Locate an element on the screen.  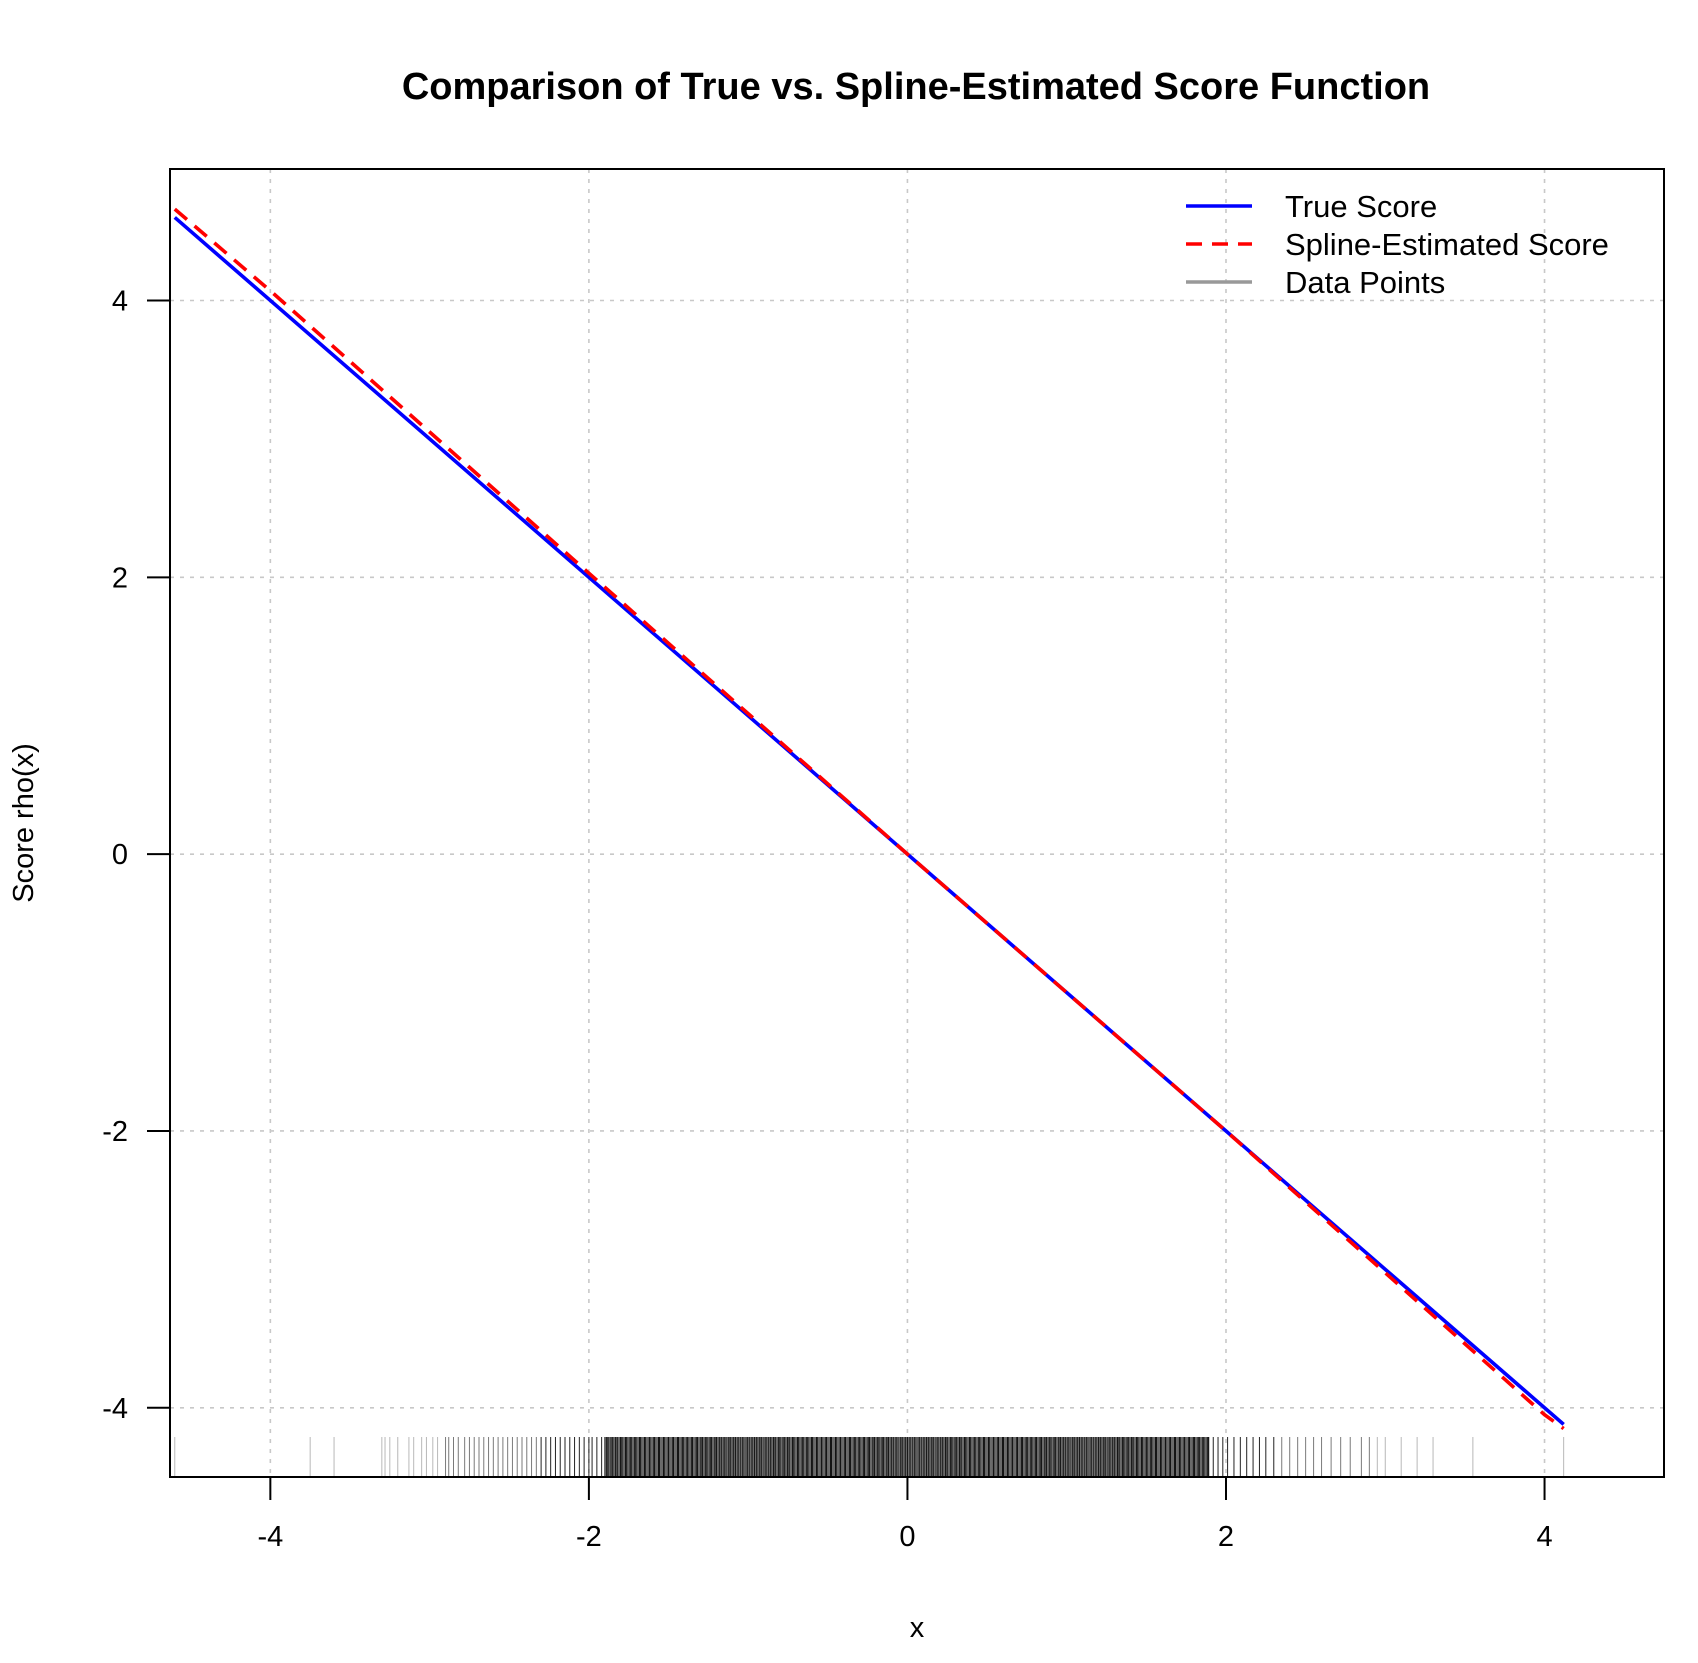
rug-marks is located at coordinates (869, 1457).